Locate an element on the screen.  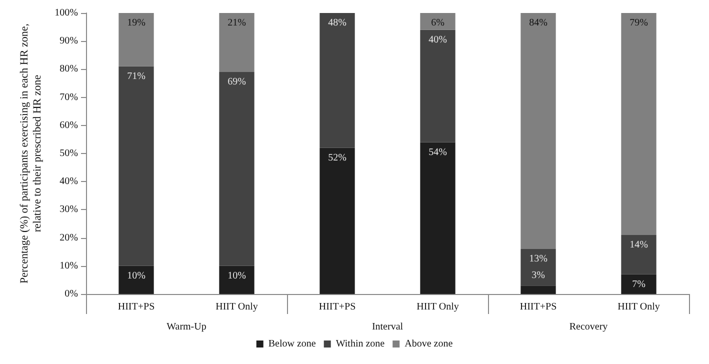
data-label: 84% is located at coordinates (538, 23).